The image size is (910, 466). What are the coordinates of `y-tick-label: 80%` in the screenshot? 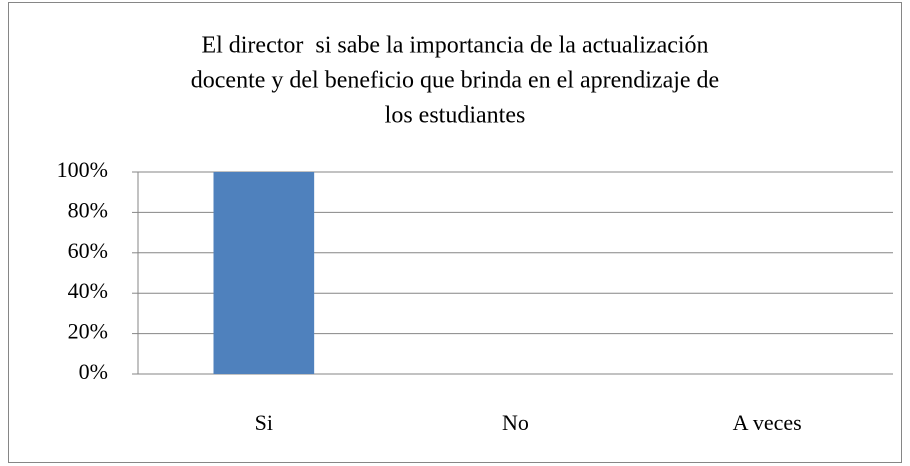 It's located at (88, 209).